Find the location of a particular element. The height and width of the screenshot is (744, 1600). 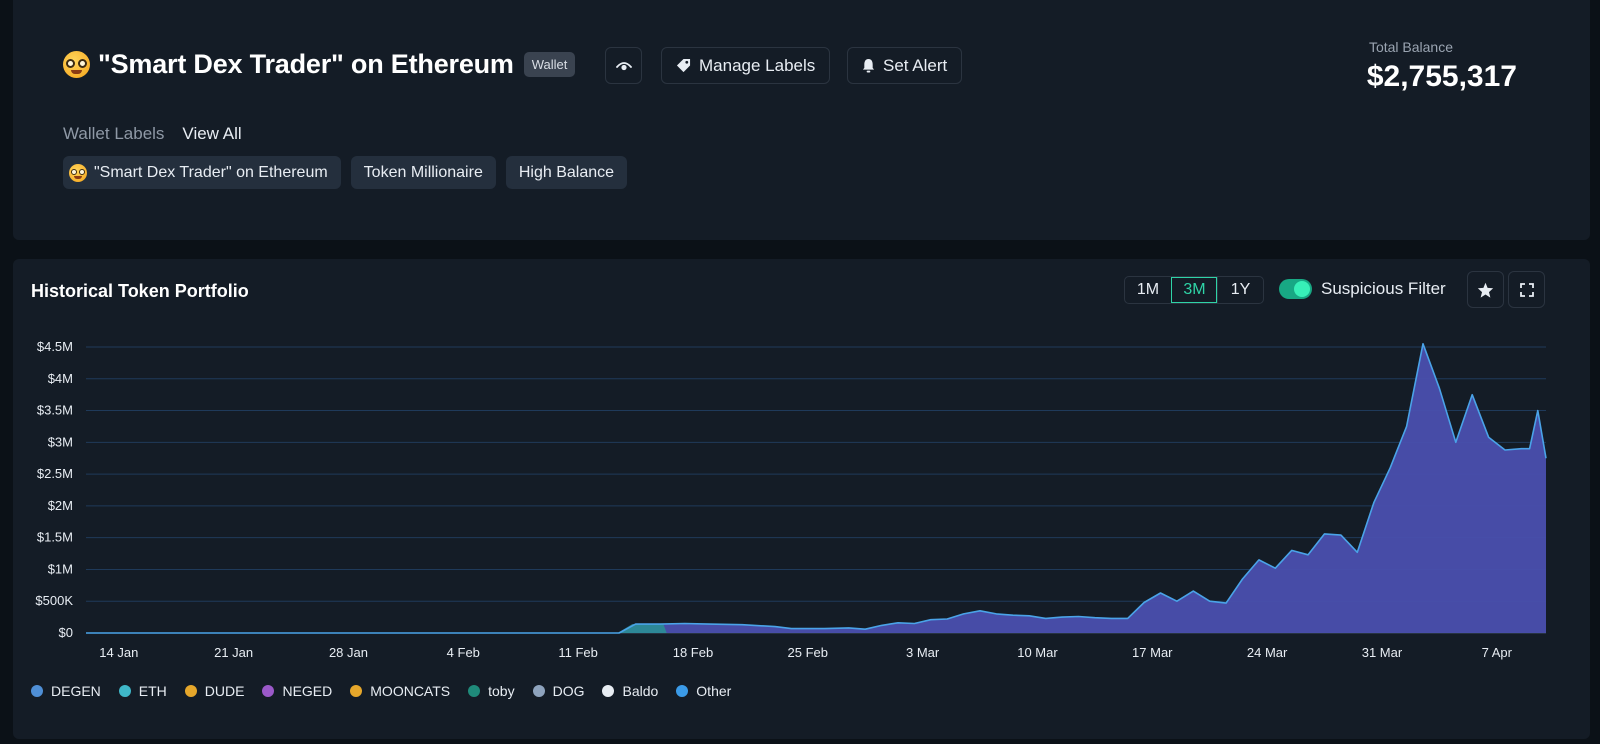

legend-item: Other is located at coordinates (703, 691).